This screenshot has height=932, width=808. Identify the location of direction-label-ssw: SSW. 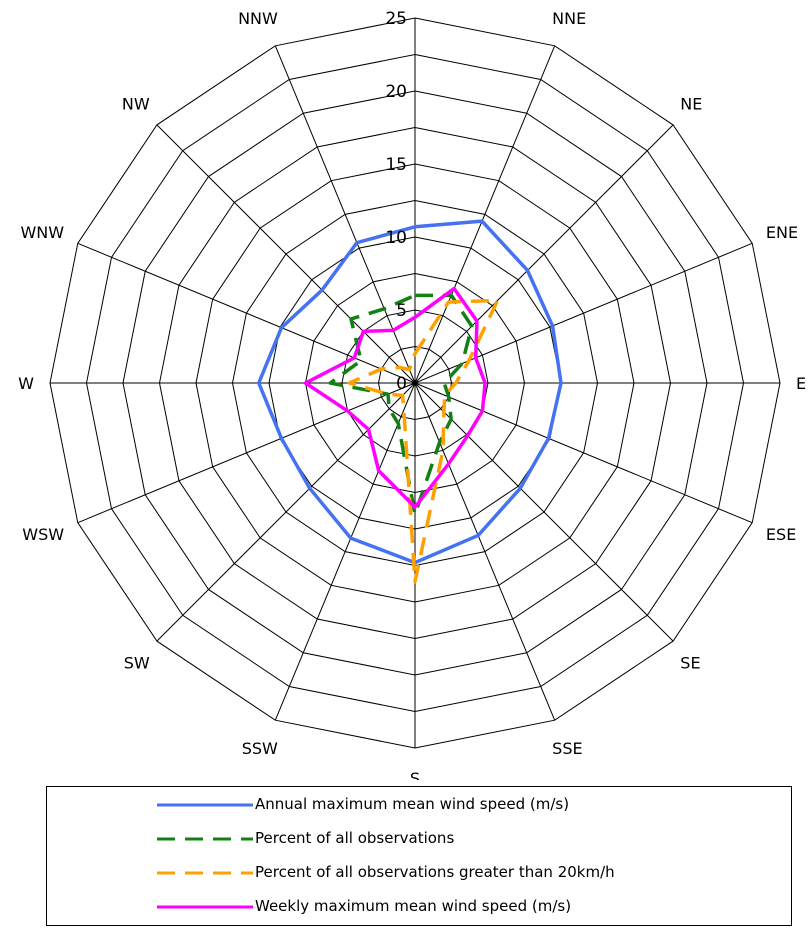
(260, 748).